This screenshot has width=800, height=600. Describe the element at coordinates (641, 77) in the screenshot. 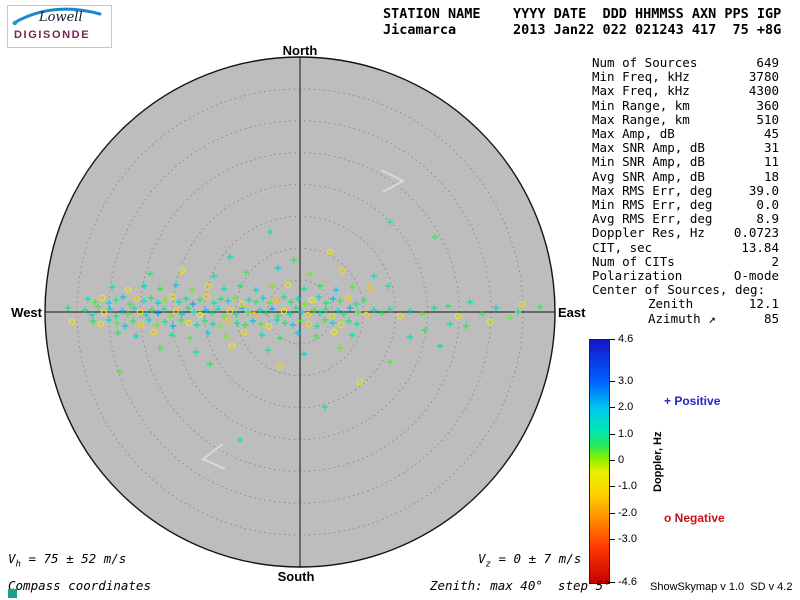

I see `stat-label: Min Freq, kHz` at that location.